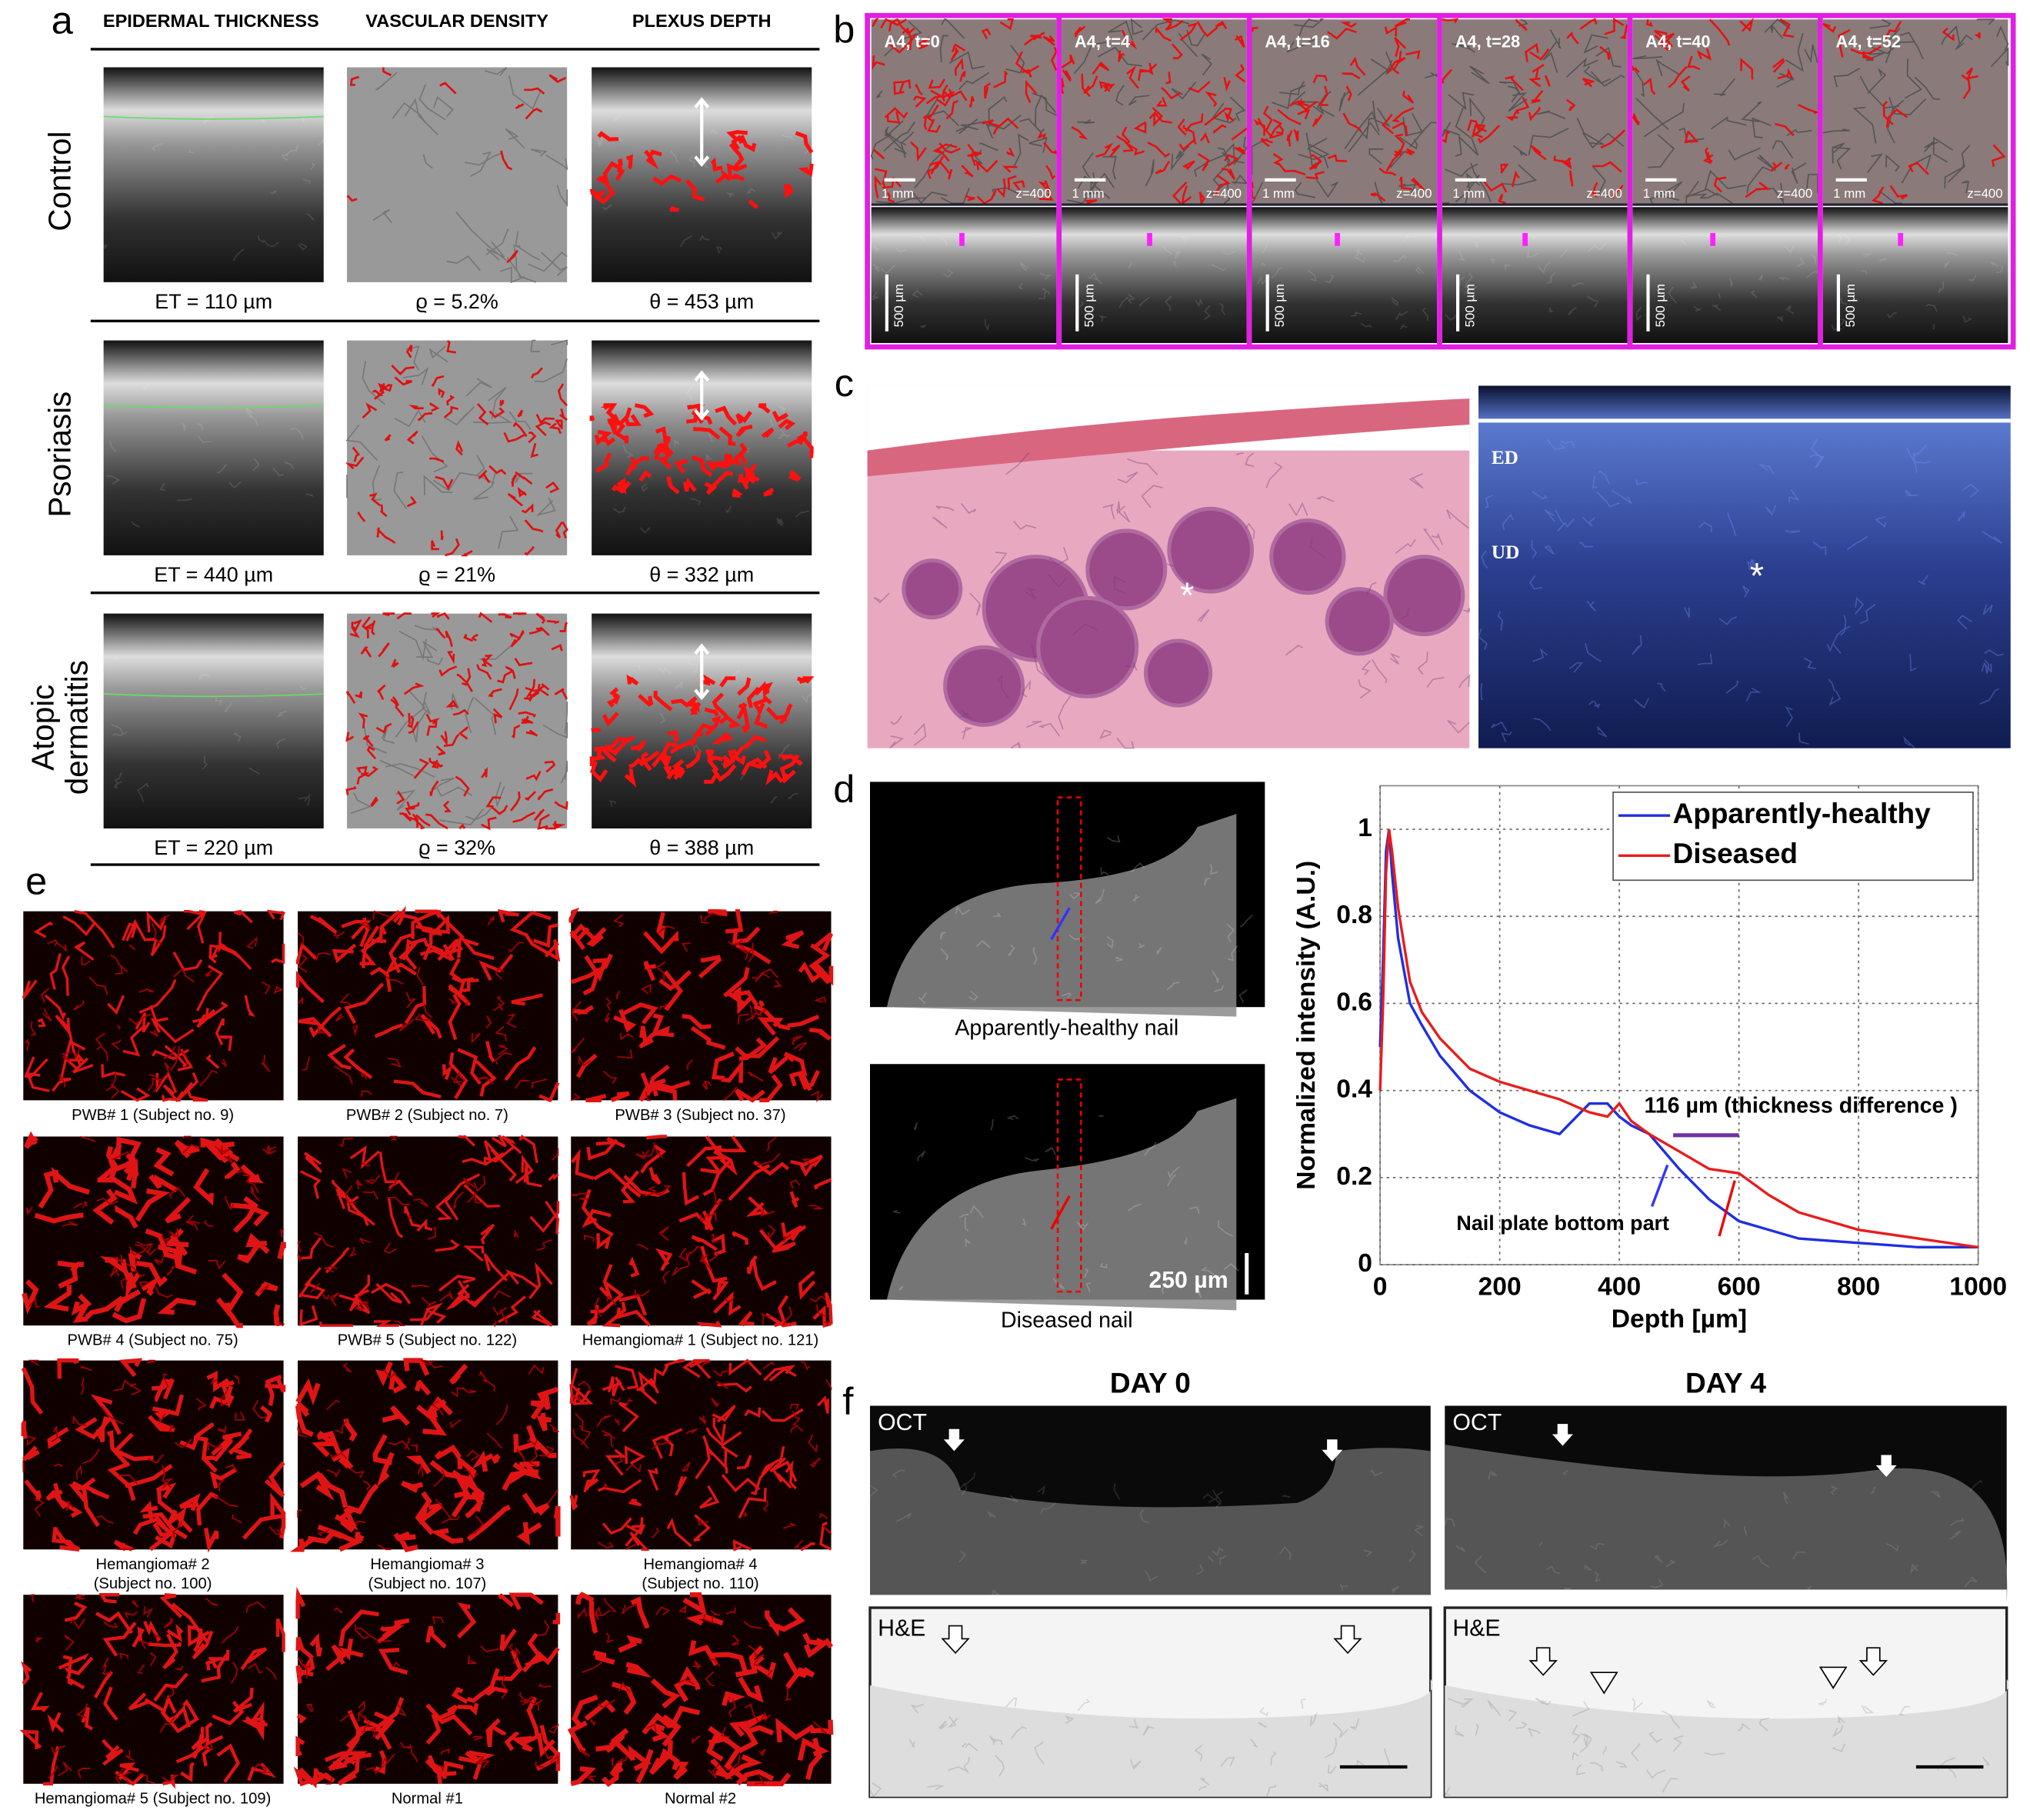 The width and height of the screenshot is (2030, 1820). I want to click on column-header: EPIDERMAL THICKNESS, so click(211, 21).